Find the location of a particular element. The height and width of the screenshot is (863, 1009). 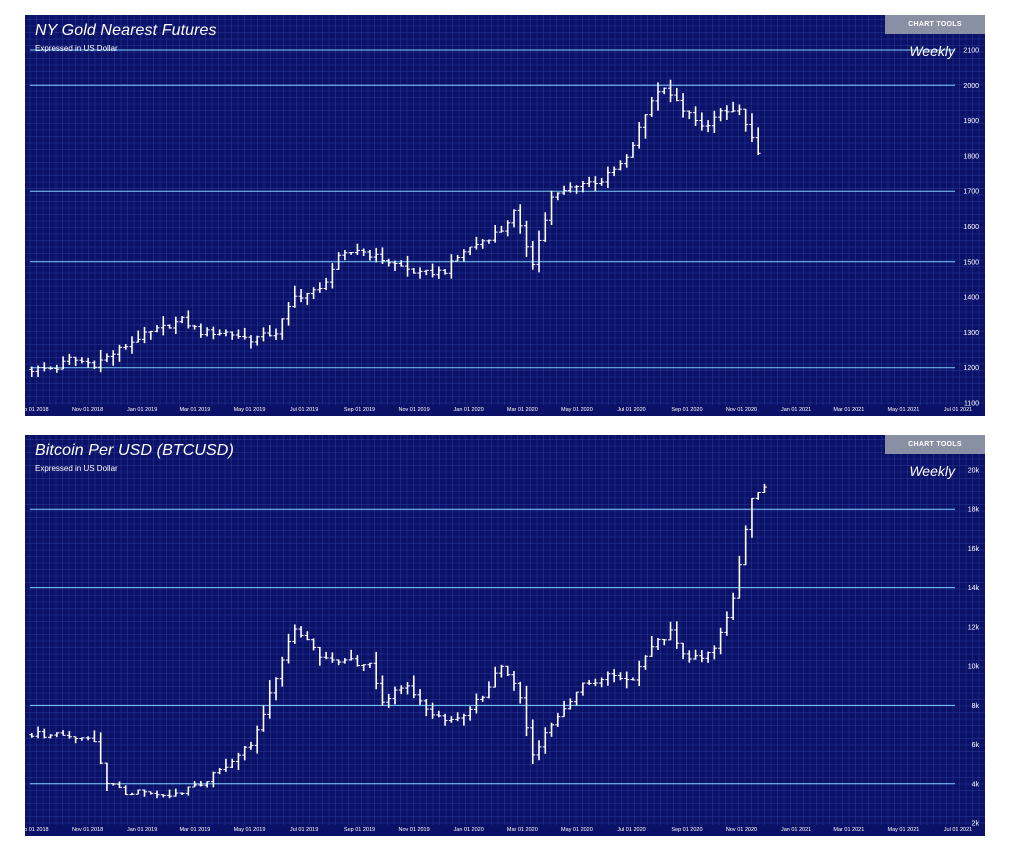

y-tick-label: 20k is located at coordinates (974, 471).